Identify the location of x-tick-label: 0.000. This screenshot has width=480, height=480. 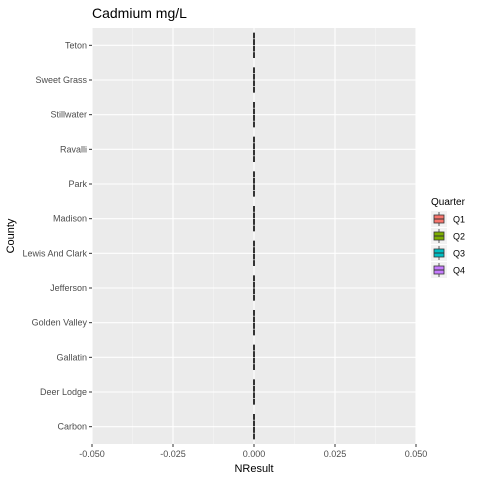
(254, 454).